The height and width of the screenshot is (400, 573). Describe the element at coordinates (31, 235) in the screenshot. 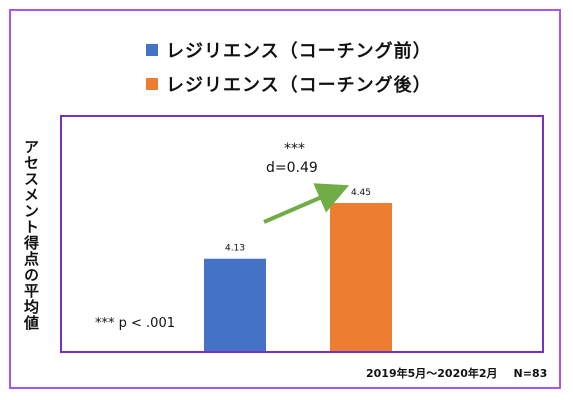

I see `y-axis-label: アセスメント得点の平均値` at that location.